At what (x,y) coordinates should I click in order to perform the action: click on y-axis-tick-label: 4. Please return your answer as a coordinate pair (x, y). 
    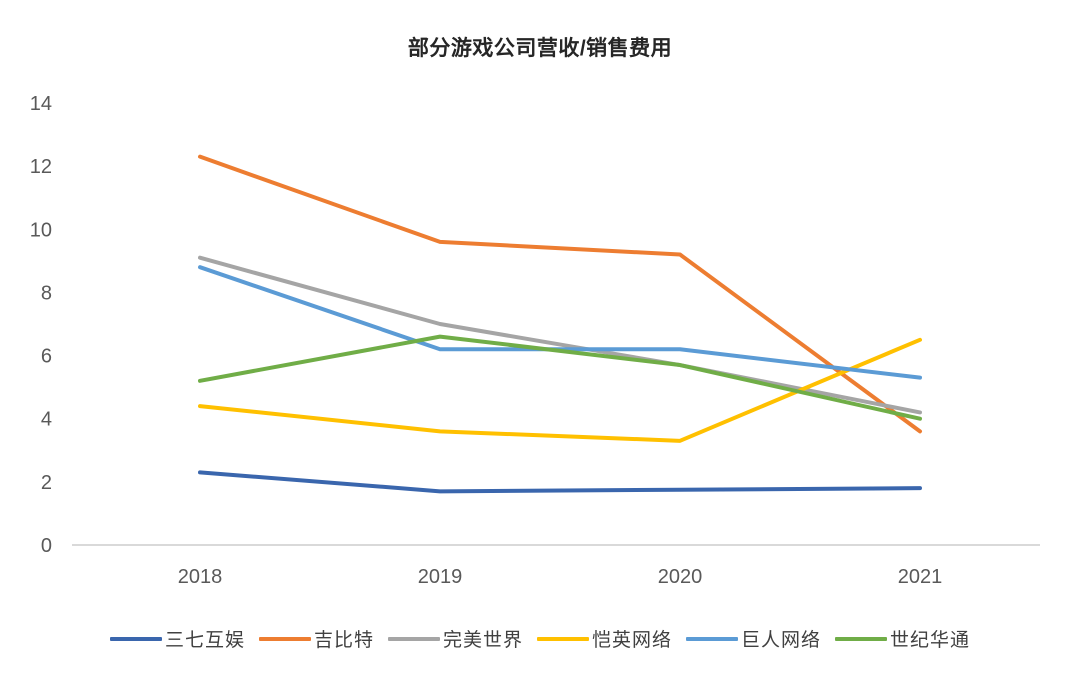
    Looking at the image, I should click on (46, 420).